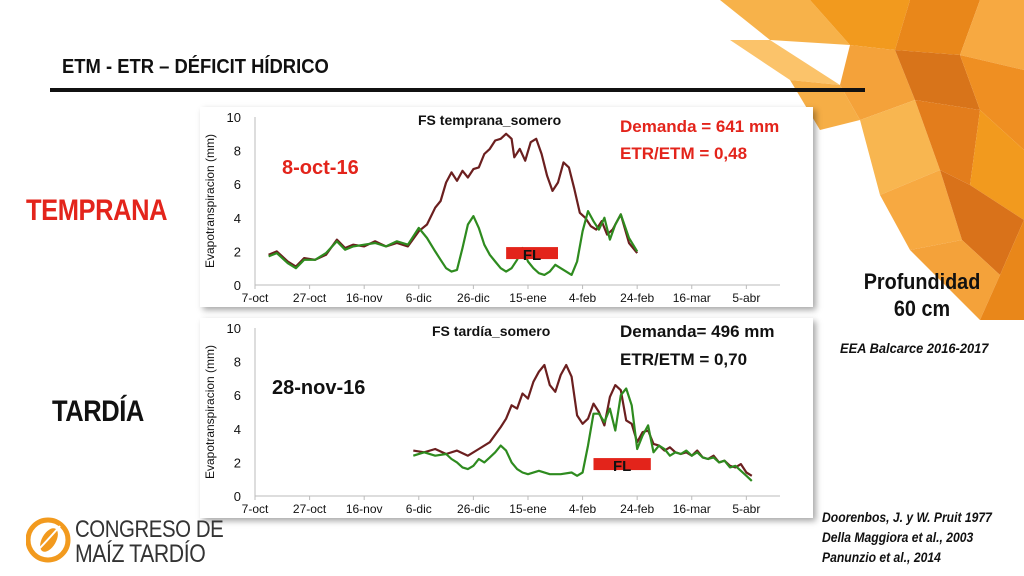 This screenshot has width=1024, height=576. What do you see at coordinates (922, 308) in the screenshot?
I see `profundidad-line2: 60 cm` at bounding box center [922, 308].